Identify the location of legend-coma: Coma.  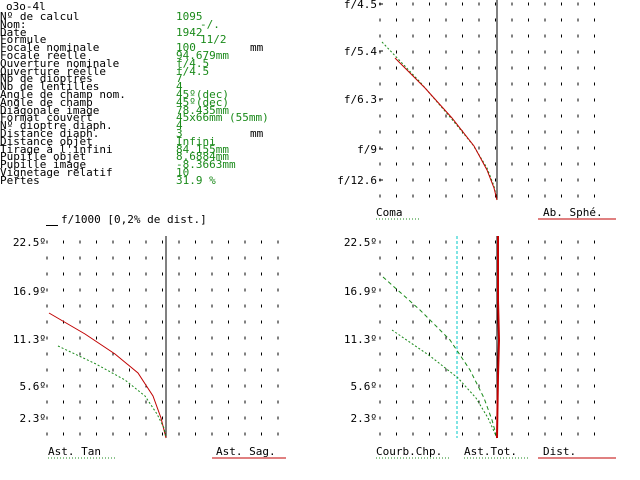
(389, 212).